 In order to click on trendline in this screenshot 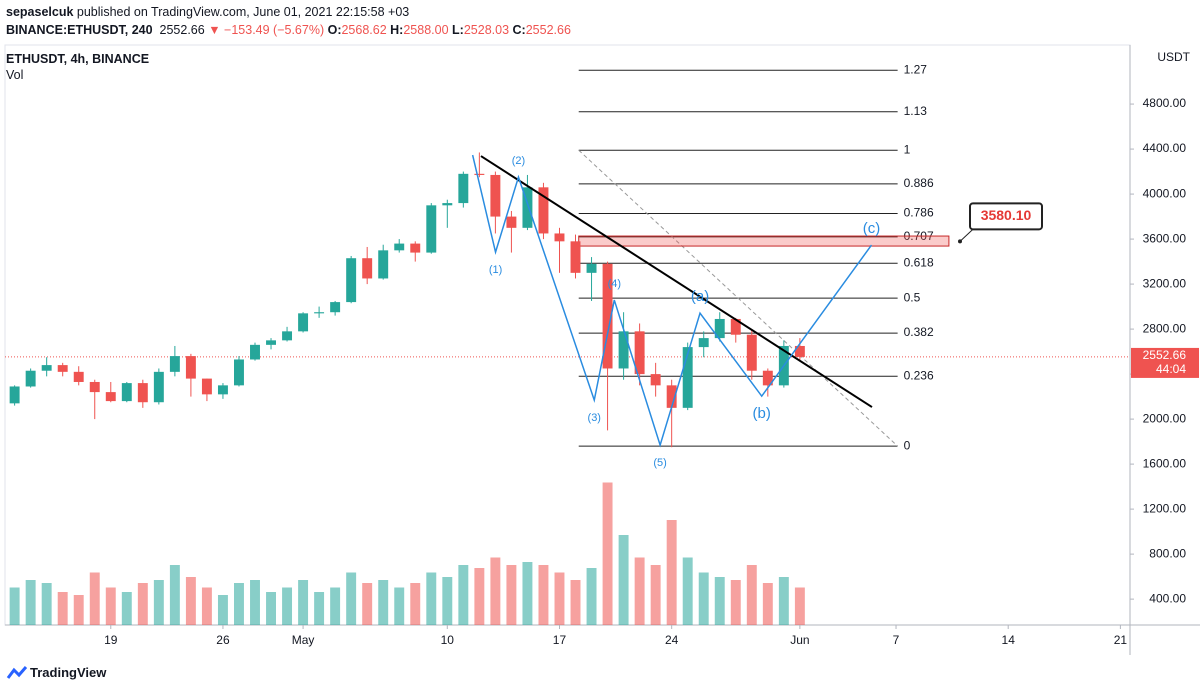, I will do `click(676, 281)`.